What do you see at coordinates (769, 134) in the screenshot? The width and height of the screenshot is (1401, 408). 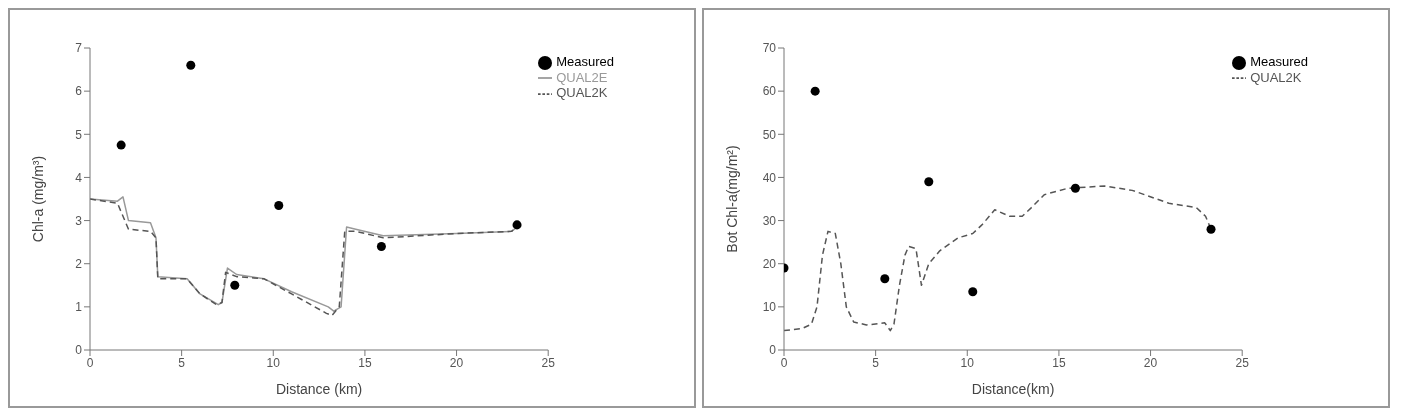 I see `y-tick-label: 50` at bounding box center [769, 134].